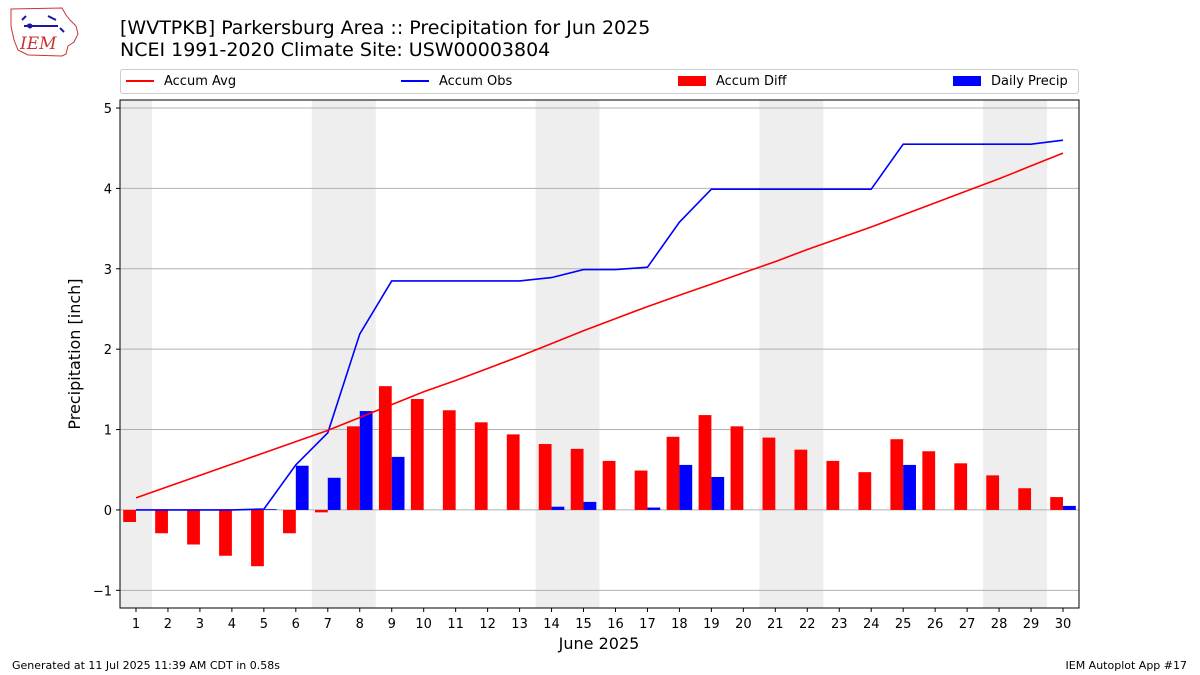  What do you see at coordinates (999, 624) in the screenshot?
I see `x-tick-label: 28` at bounding box center [999, 624].